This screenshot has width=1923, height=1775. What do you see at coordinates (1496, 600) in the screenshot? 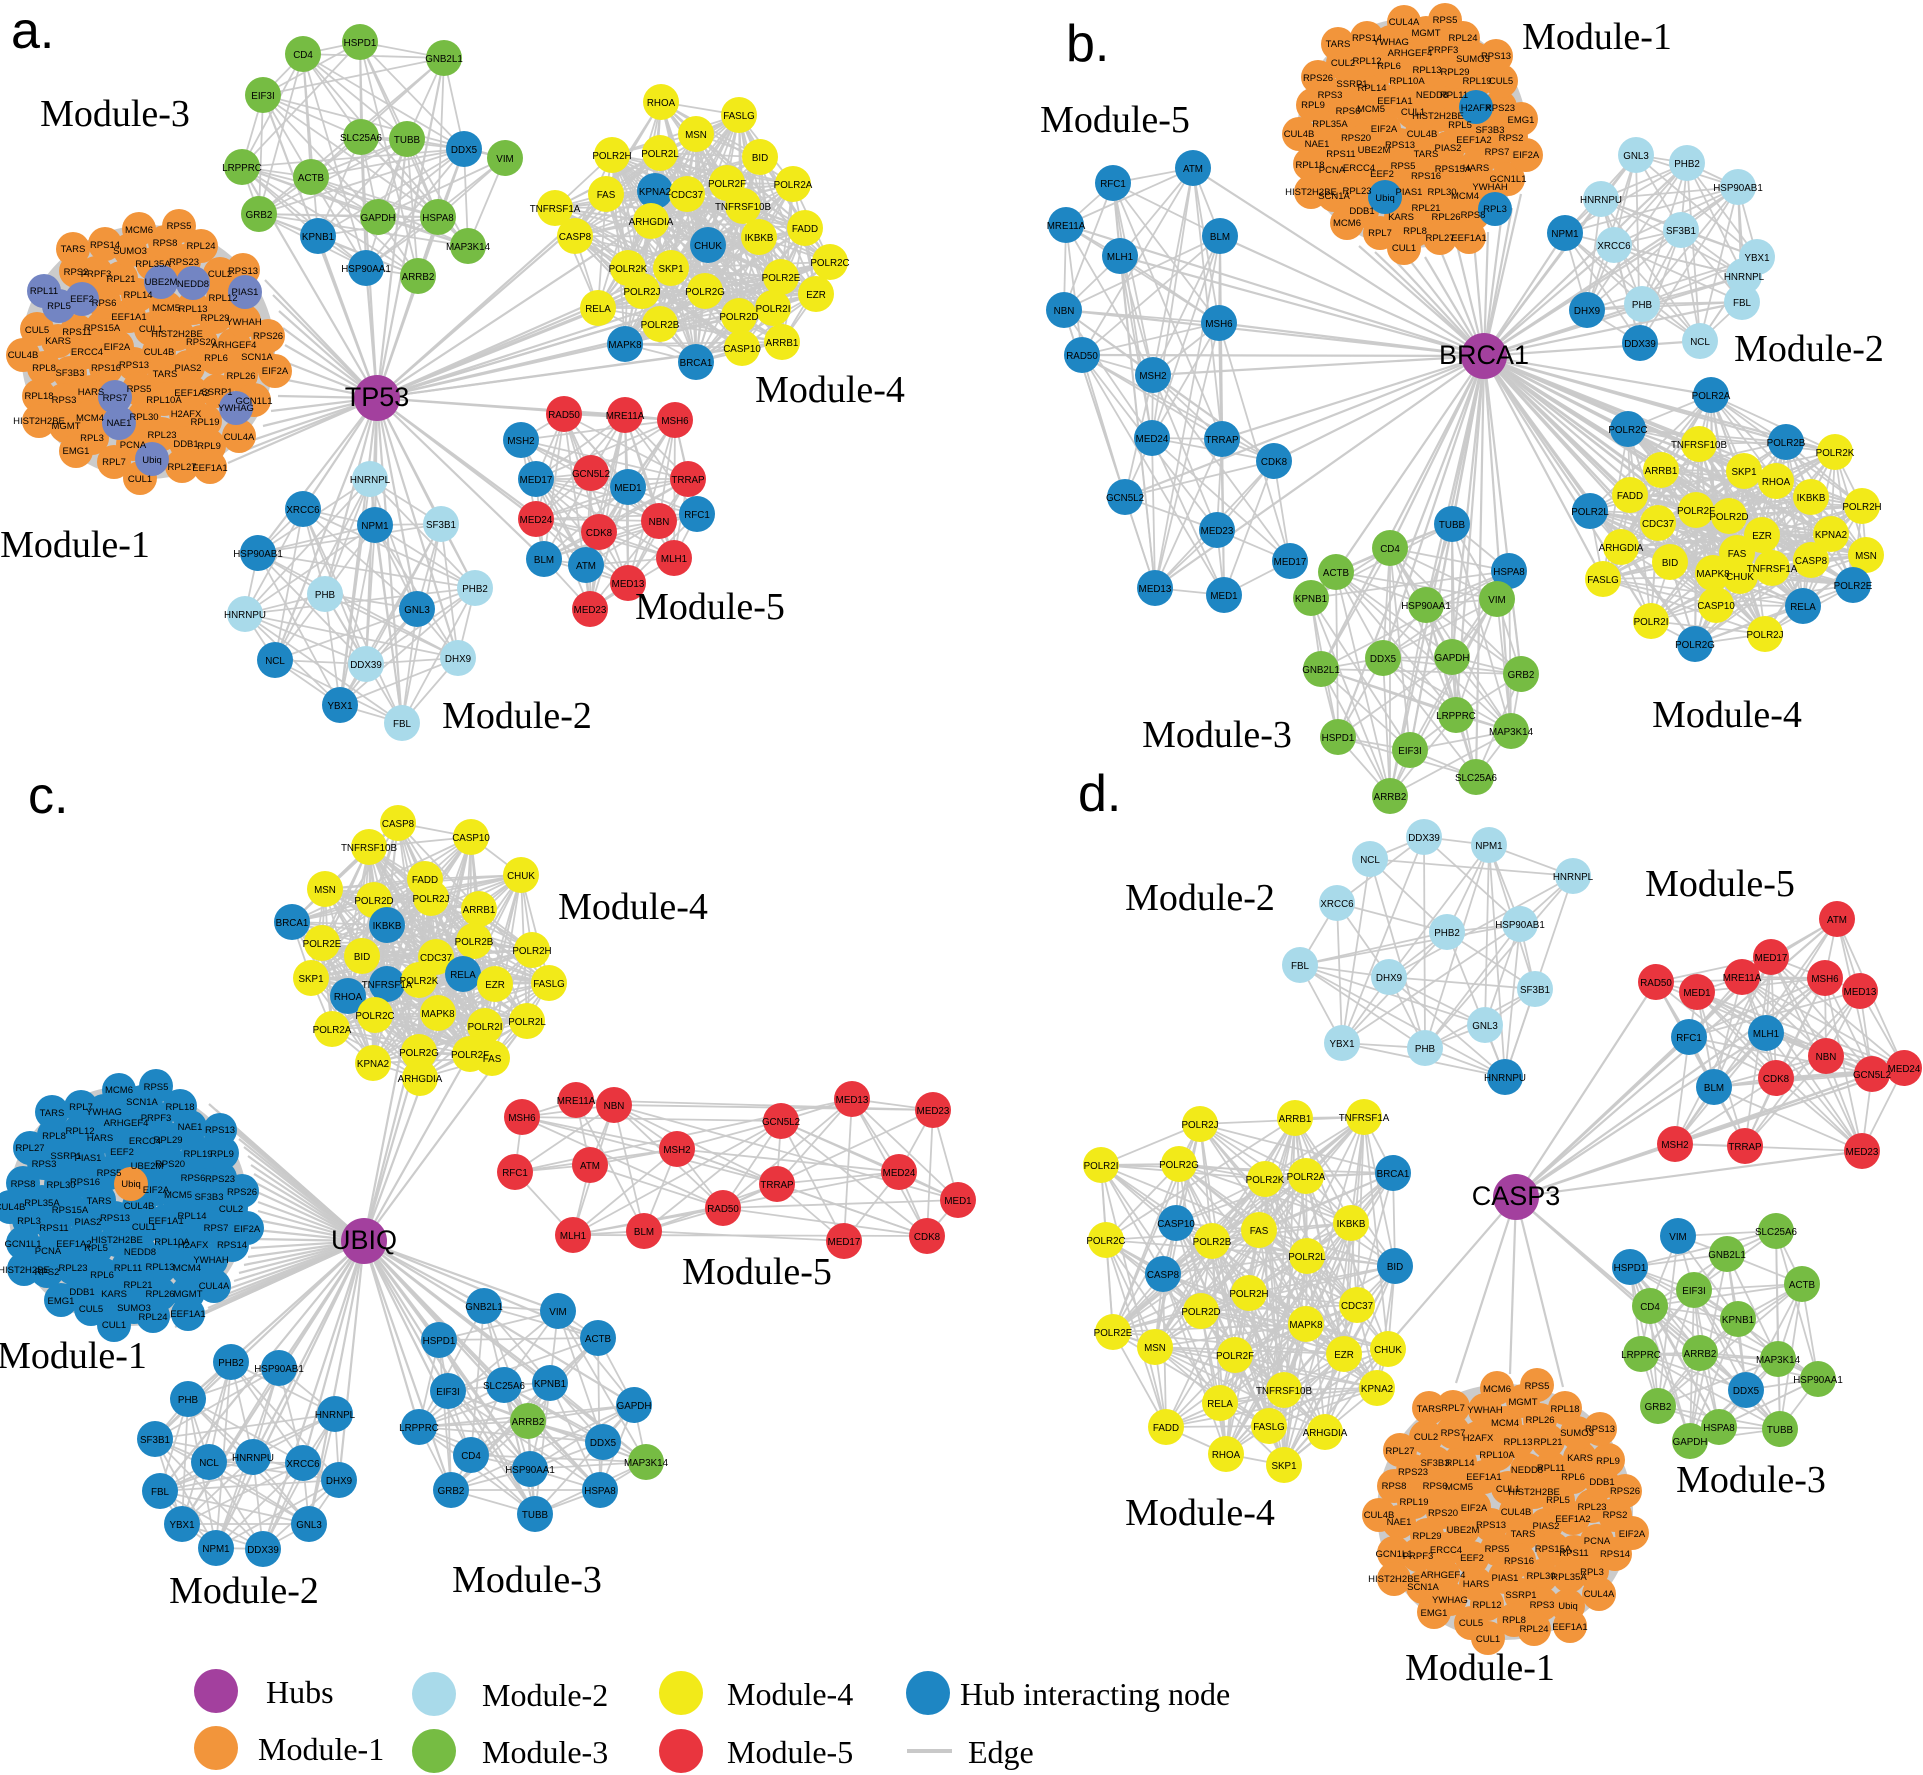
I see `svg-text: VIM` at bounding box center [1496, 600].